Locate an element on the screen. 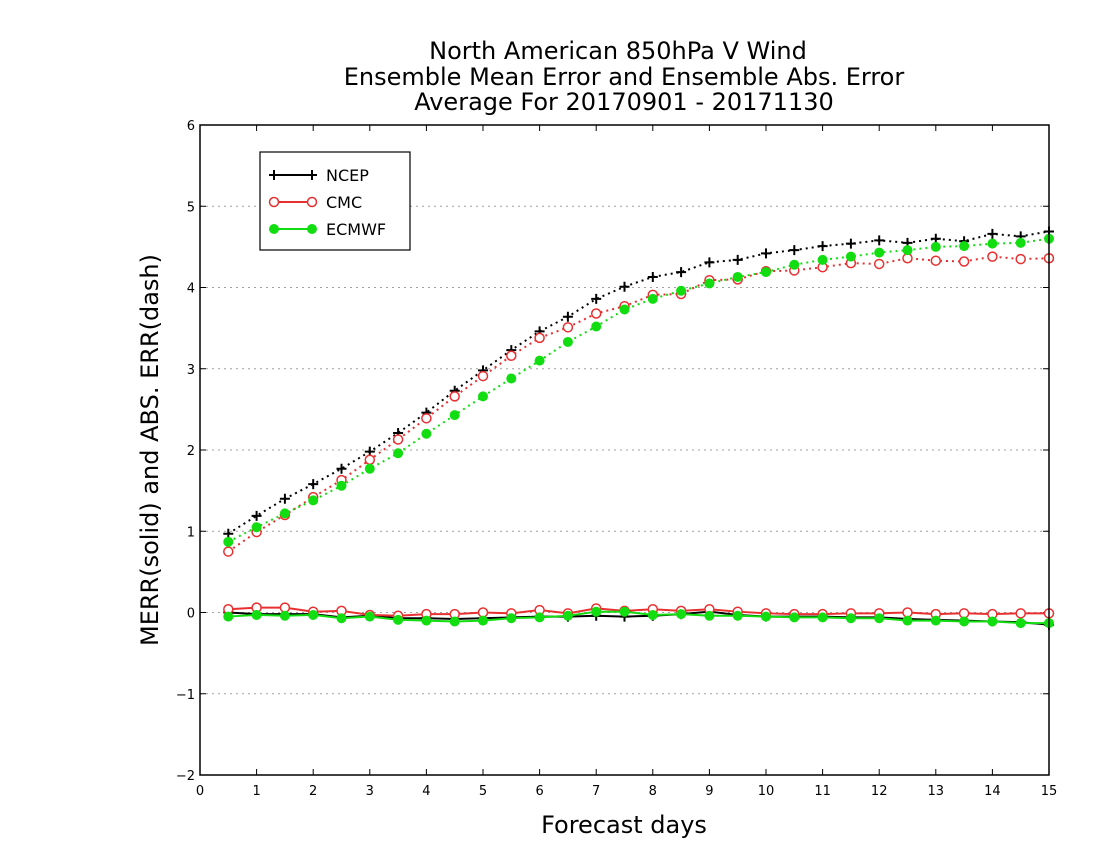 The width and height of the screenshot is (1100, 850). x-tick-label: 2 is located at coordinates (313, 791).